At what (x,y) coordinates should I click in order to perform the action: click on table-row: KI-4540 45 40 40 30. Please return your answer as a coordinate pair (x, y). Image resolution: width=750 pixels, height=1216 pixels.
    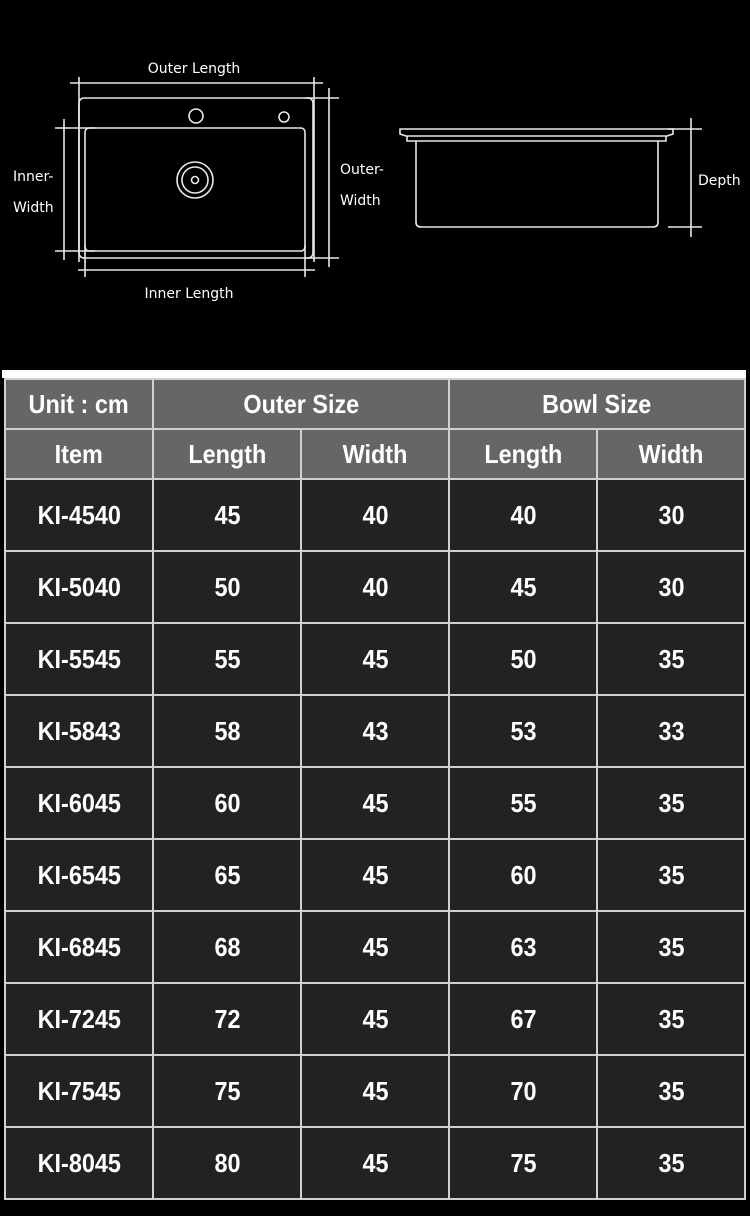
    Looking at the image, I should click on (375, 515).